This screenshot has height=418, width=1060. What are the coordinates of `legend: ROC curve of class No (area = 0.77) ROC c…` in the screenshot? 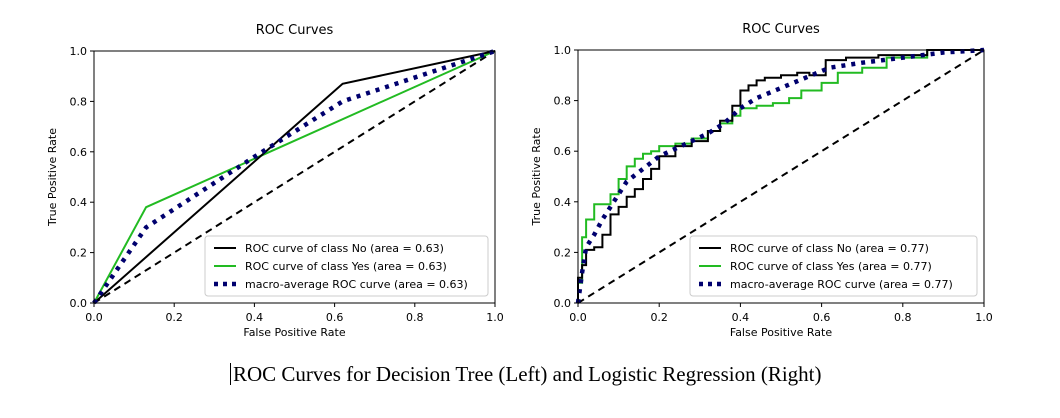 It's located at (833, 266).